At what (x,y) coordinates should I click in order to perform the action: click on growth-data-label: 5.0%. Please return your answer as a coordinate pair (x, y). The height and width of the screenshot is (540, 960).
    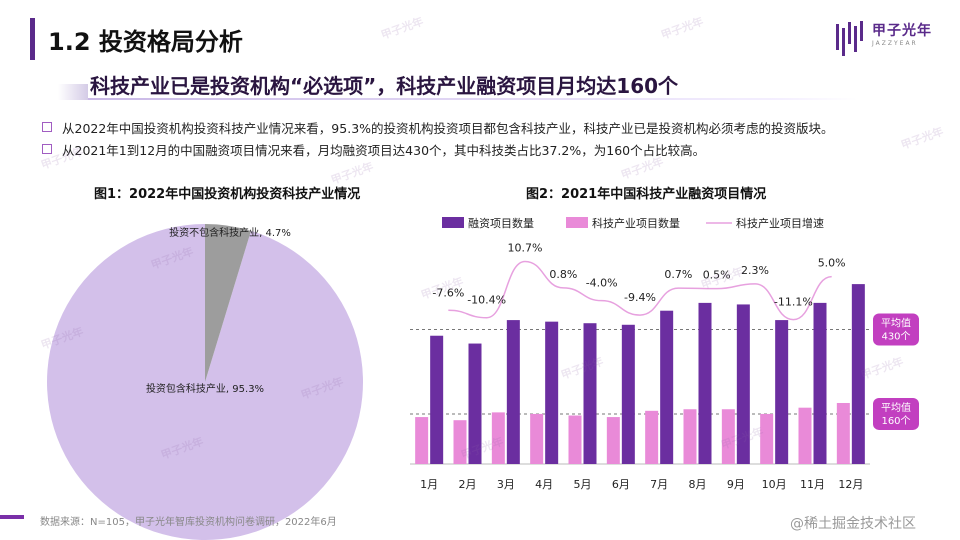
    Looking at the image, I should click on (832, 263).